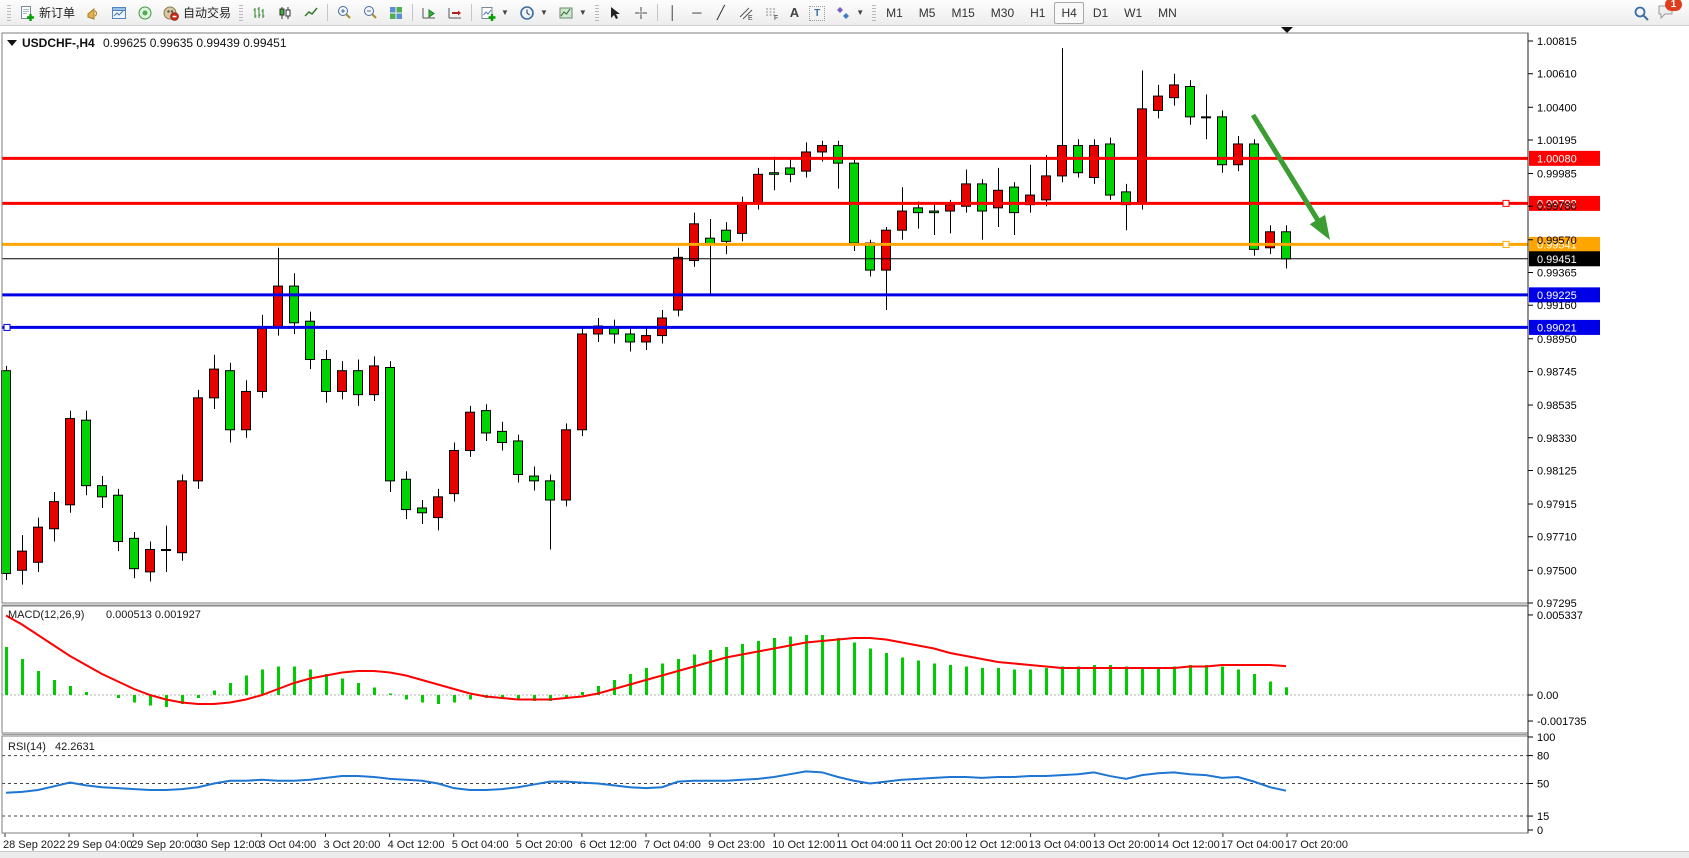  Describe the element at coordinates (1319, 227) in the screenshot. I see `arrow-head-icon` at that location.